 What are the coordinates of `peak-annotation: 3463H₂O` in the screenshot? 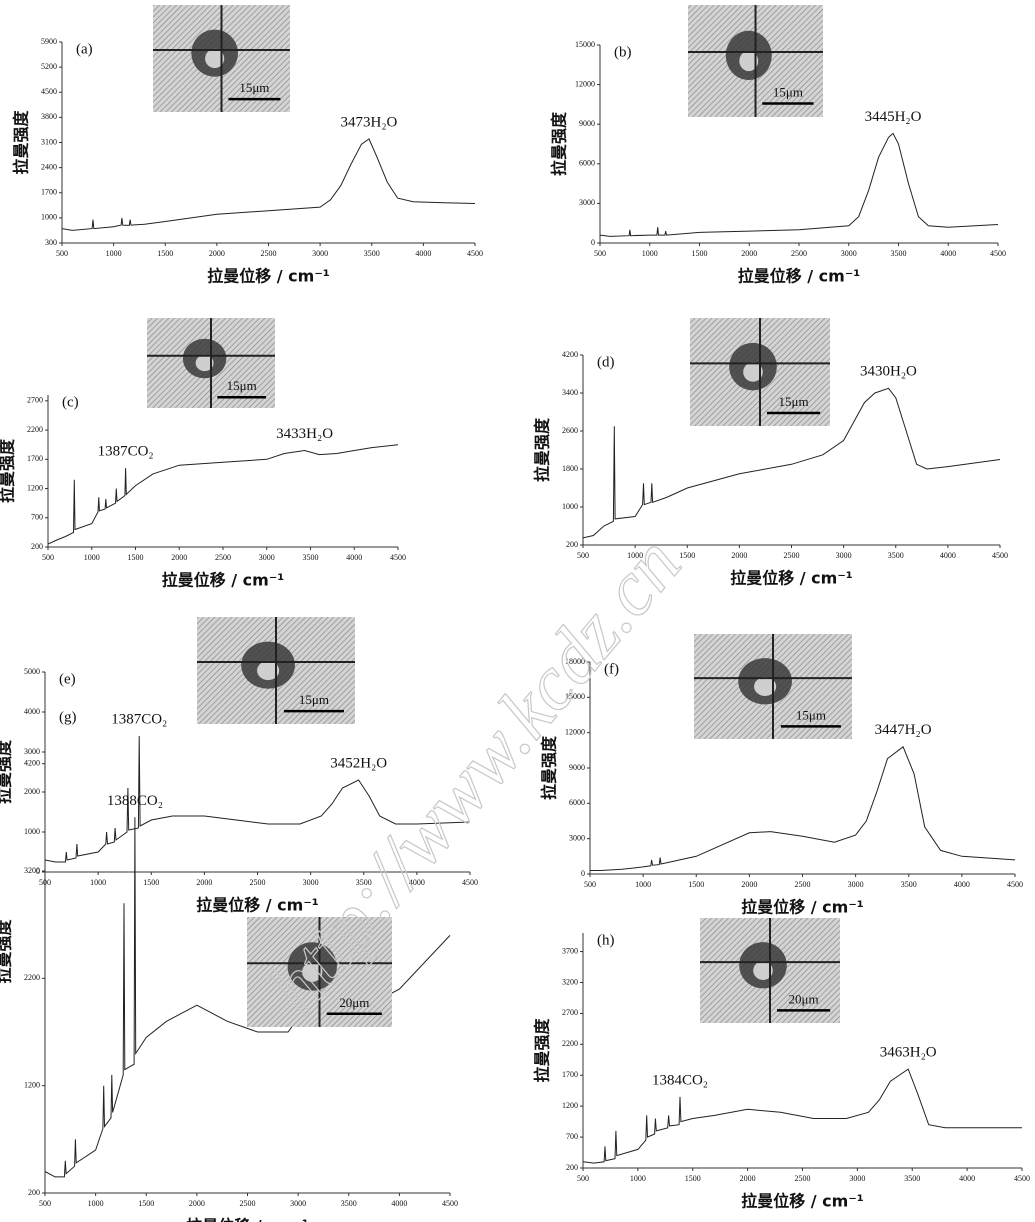 It's located at (908, 1052).